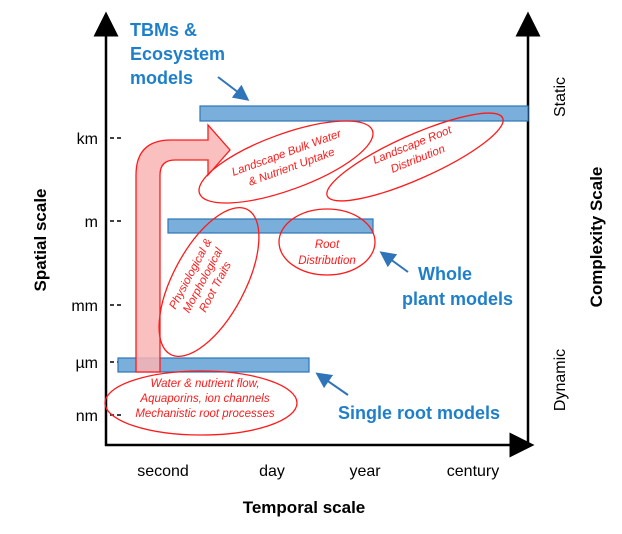 Image resolution: width=622 pixels, height=534 pixels. Describe the element at coordinates (87, 416) in the screenshot. I see `y-tick-label: nm` at that location.